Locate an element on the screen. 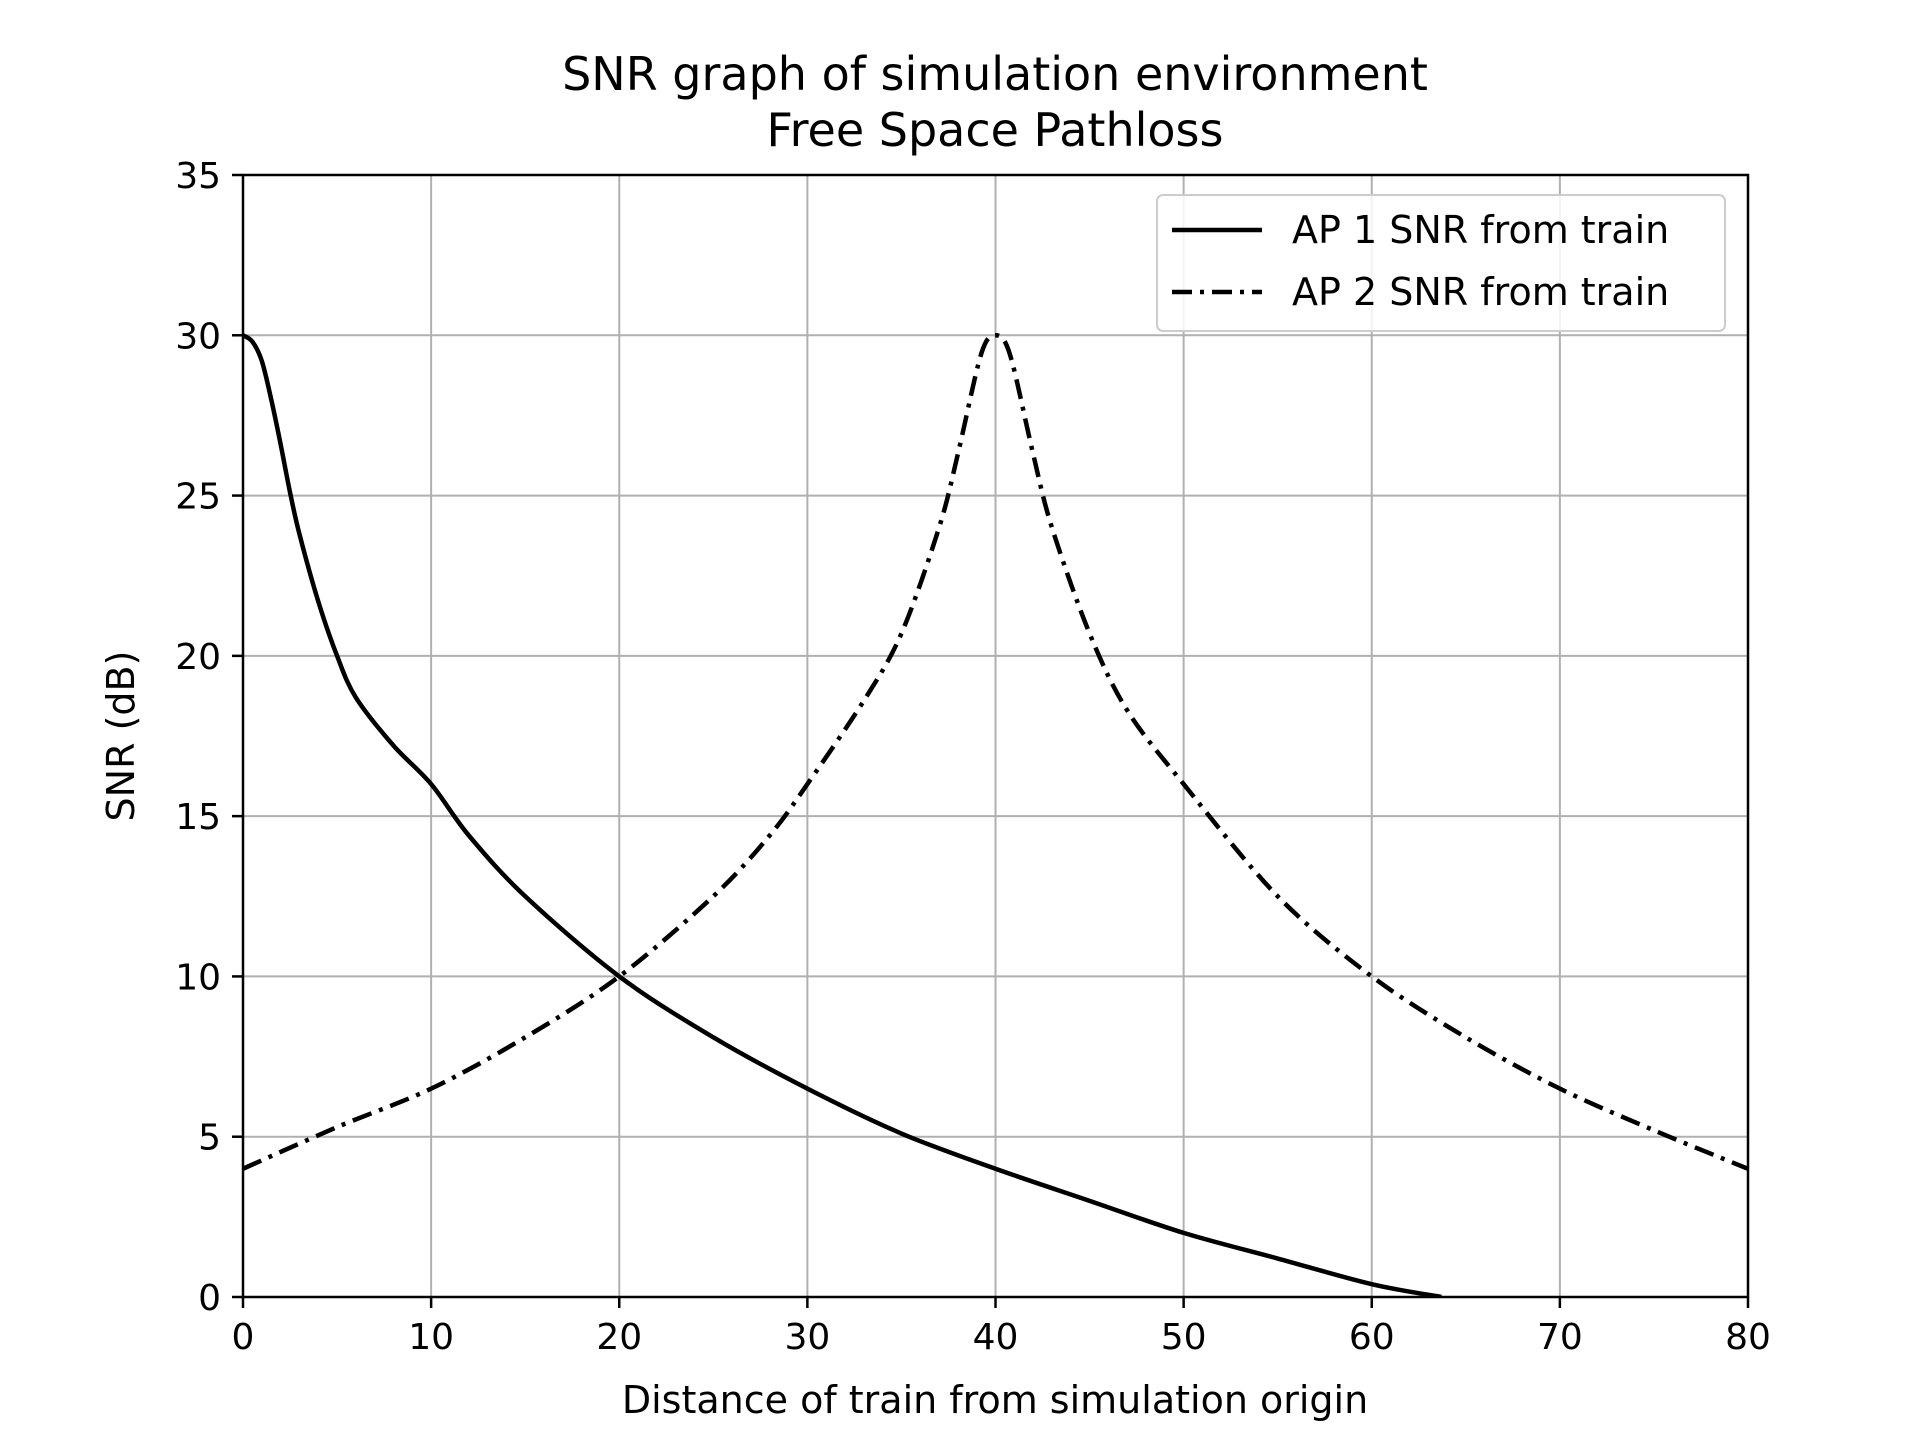  x-tick-label: 0 is located at coordinates (243, 1337).